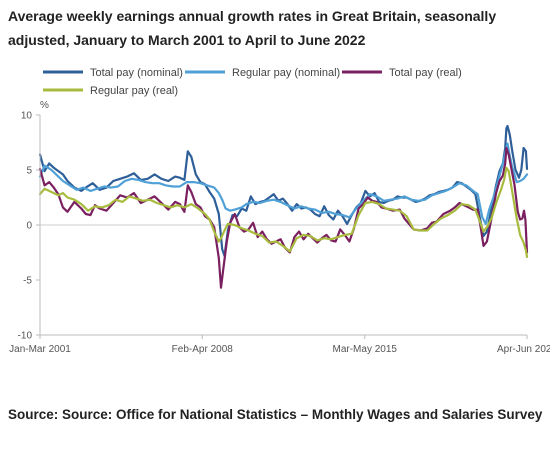 The width and height of the screenshot is (550, 453). Describe the element at coordinates (523, 349) in the screenshot. I see `x-tick-label: Apr-Jun 2022` at that location.